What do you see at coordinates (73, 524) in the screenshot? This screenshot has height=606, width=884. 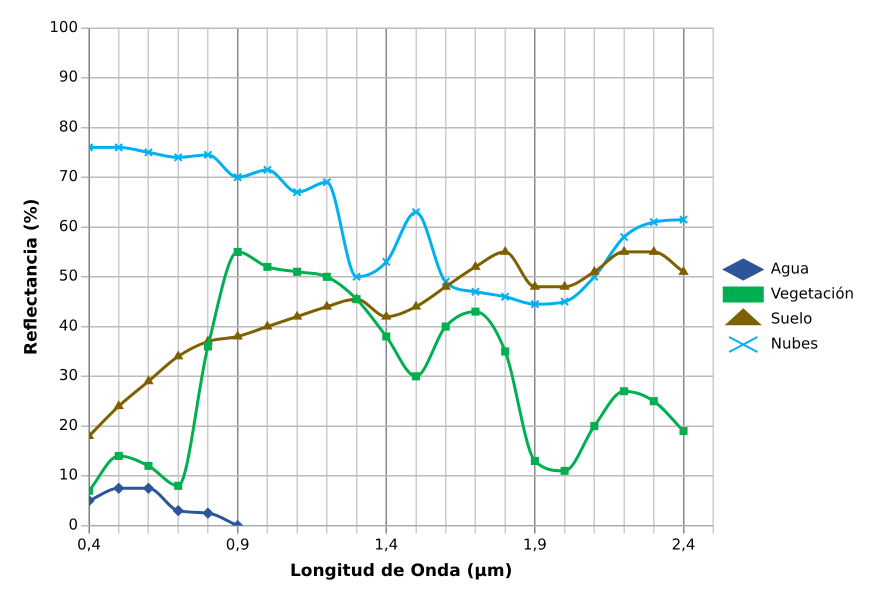 I see `y-tick-label: 0` at bounding box center [73, 524].